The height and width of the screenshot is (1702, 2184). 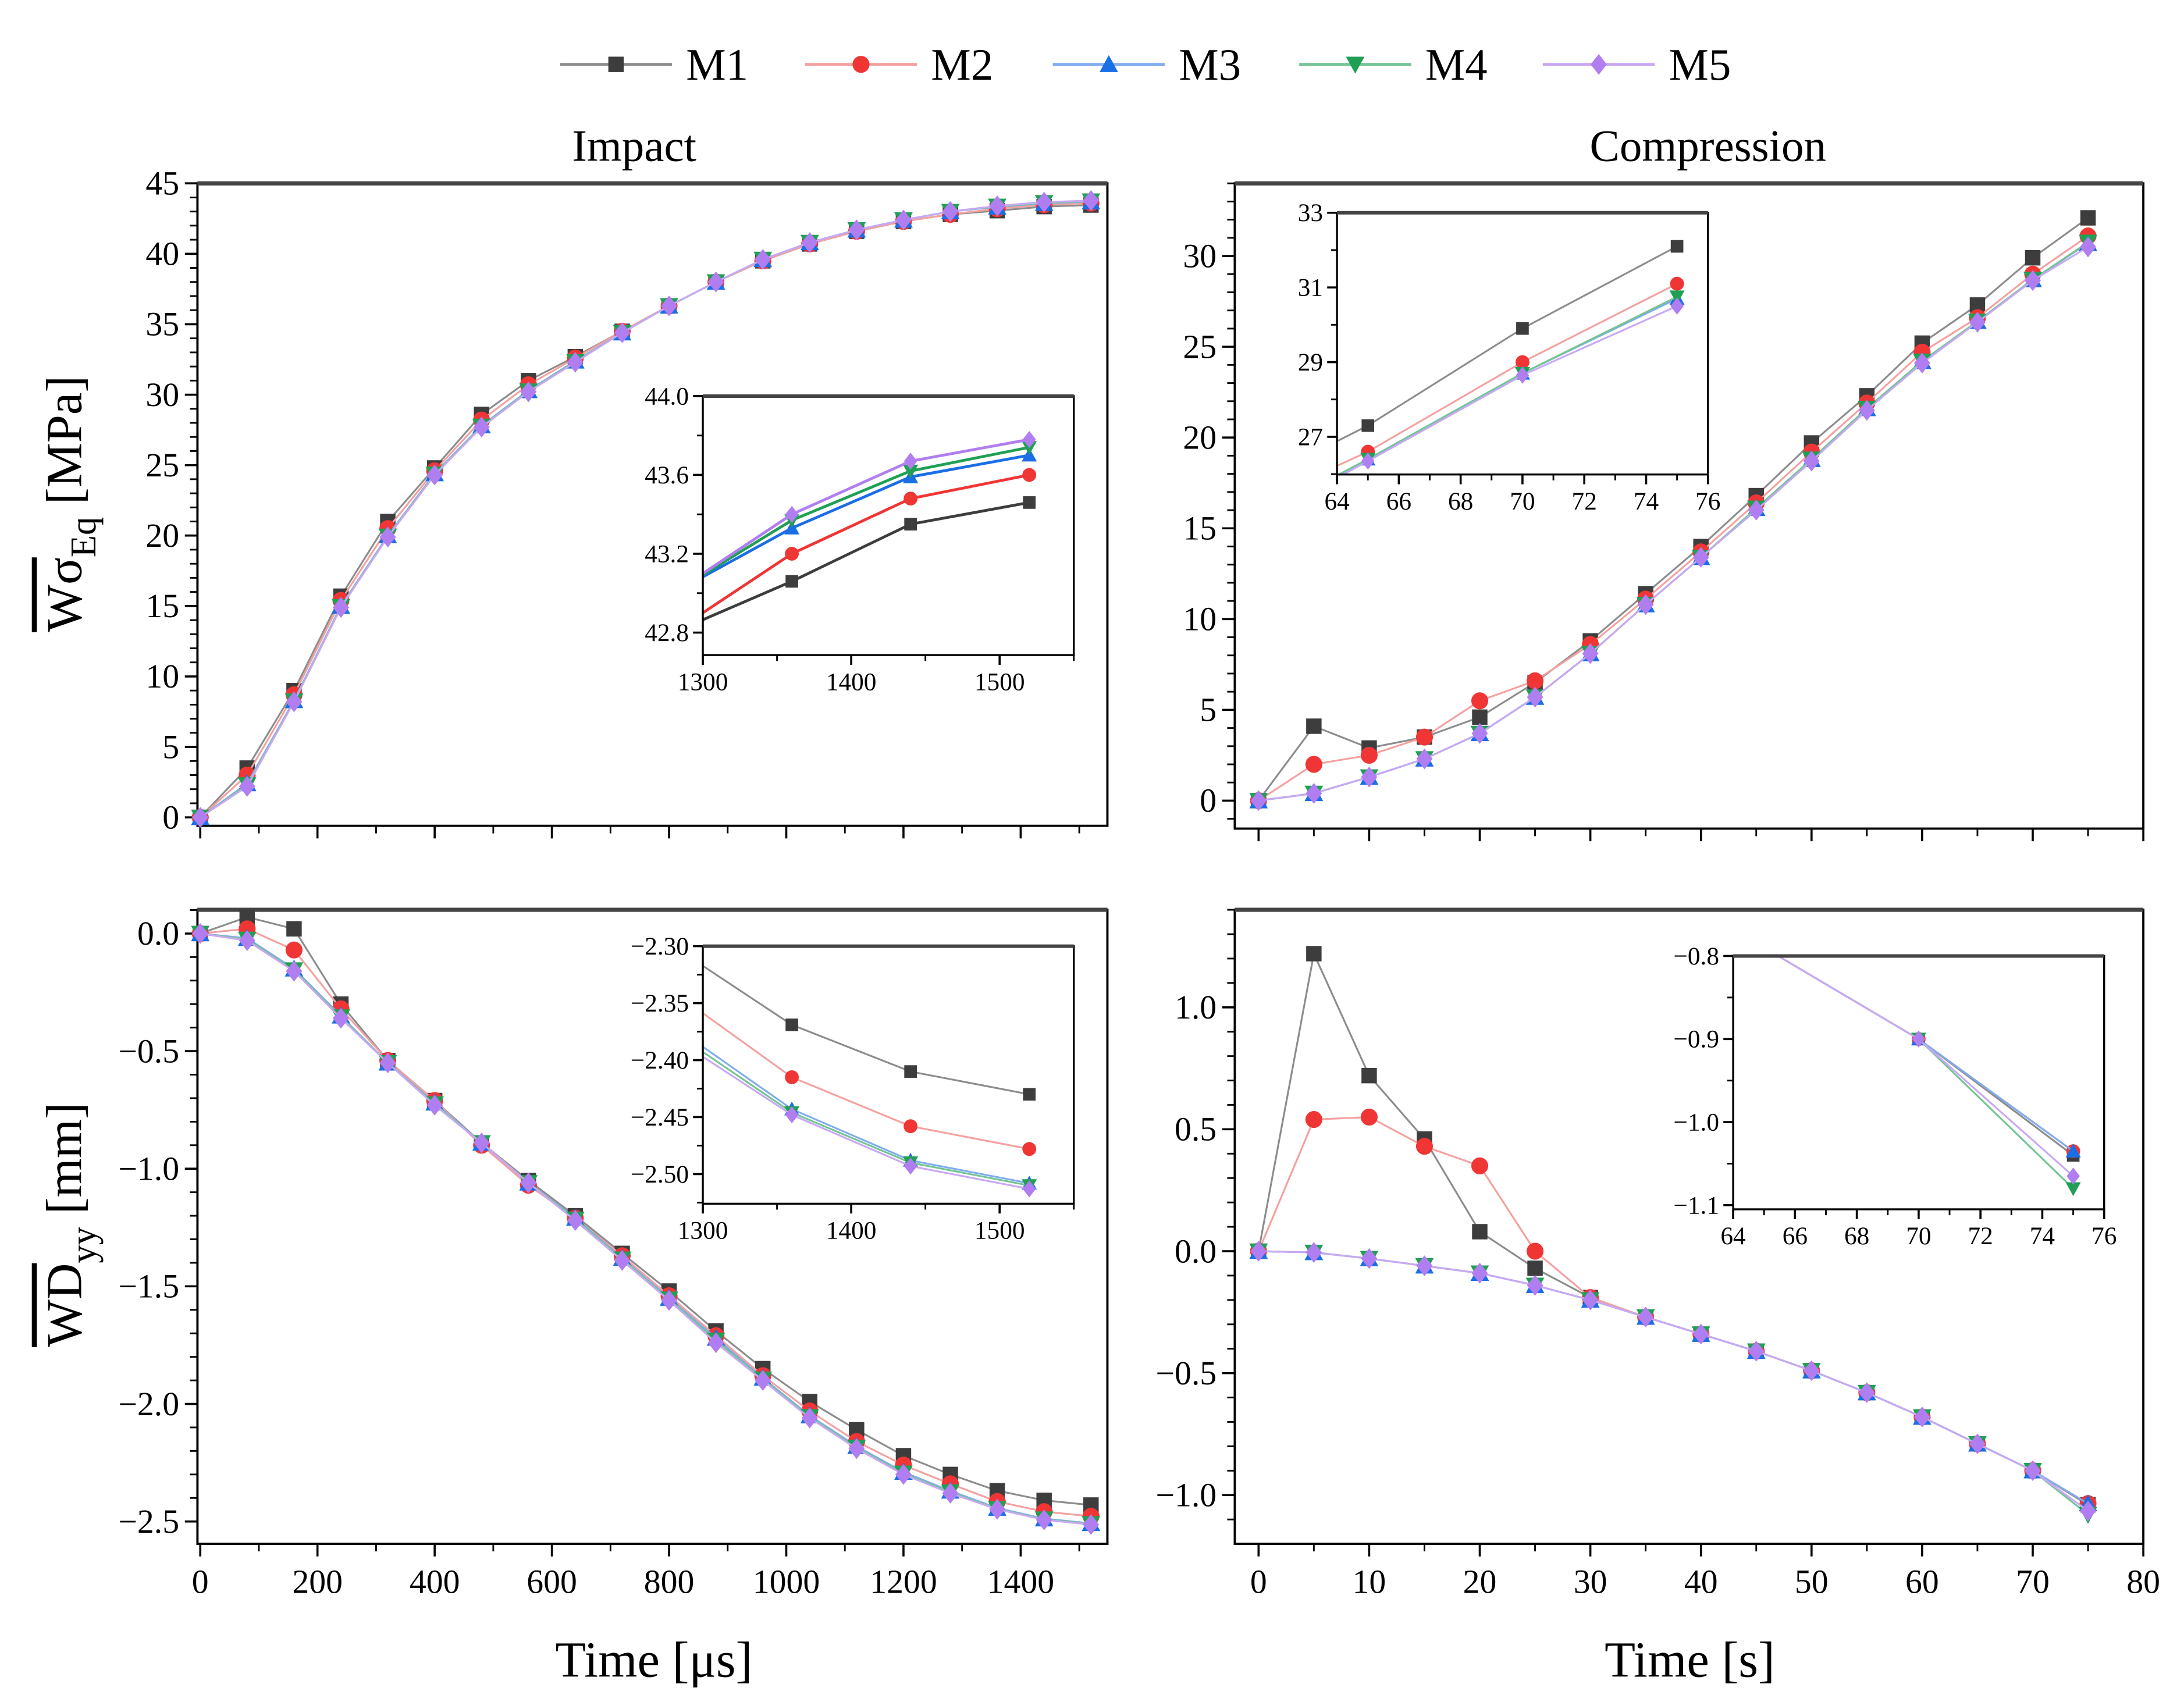 What do you see at coordinates (703, 682) in the screenshot?
I see `x-tick-label: 1300` at bounding box center [703, 682].